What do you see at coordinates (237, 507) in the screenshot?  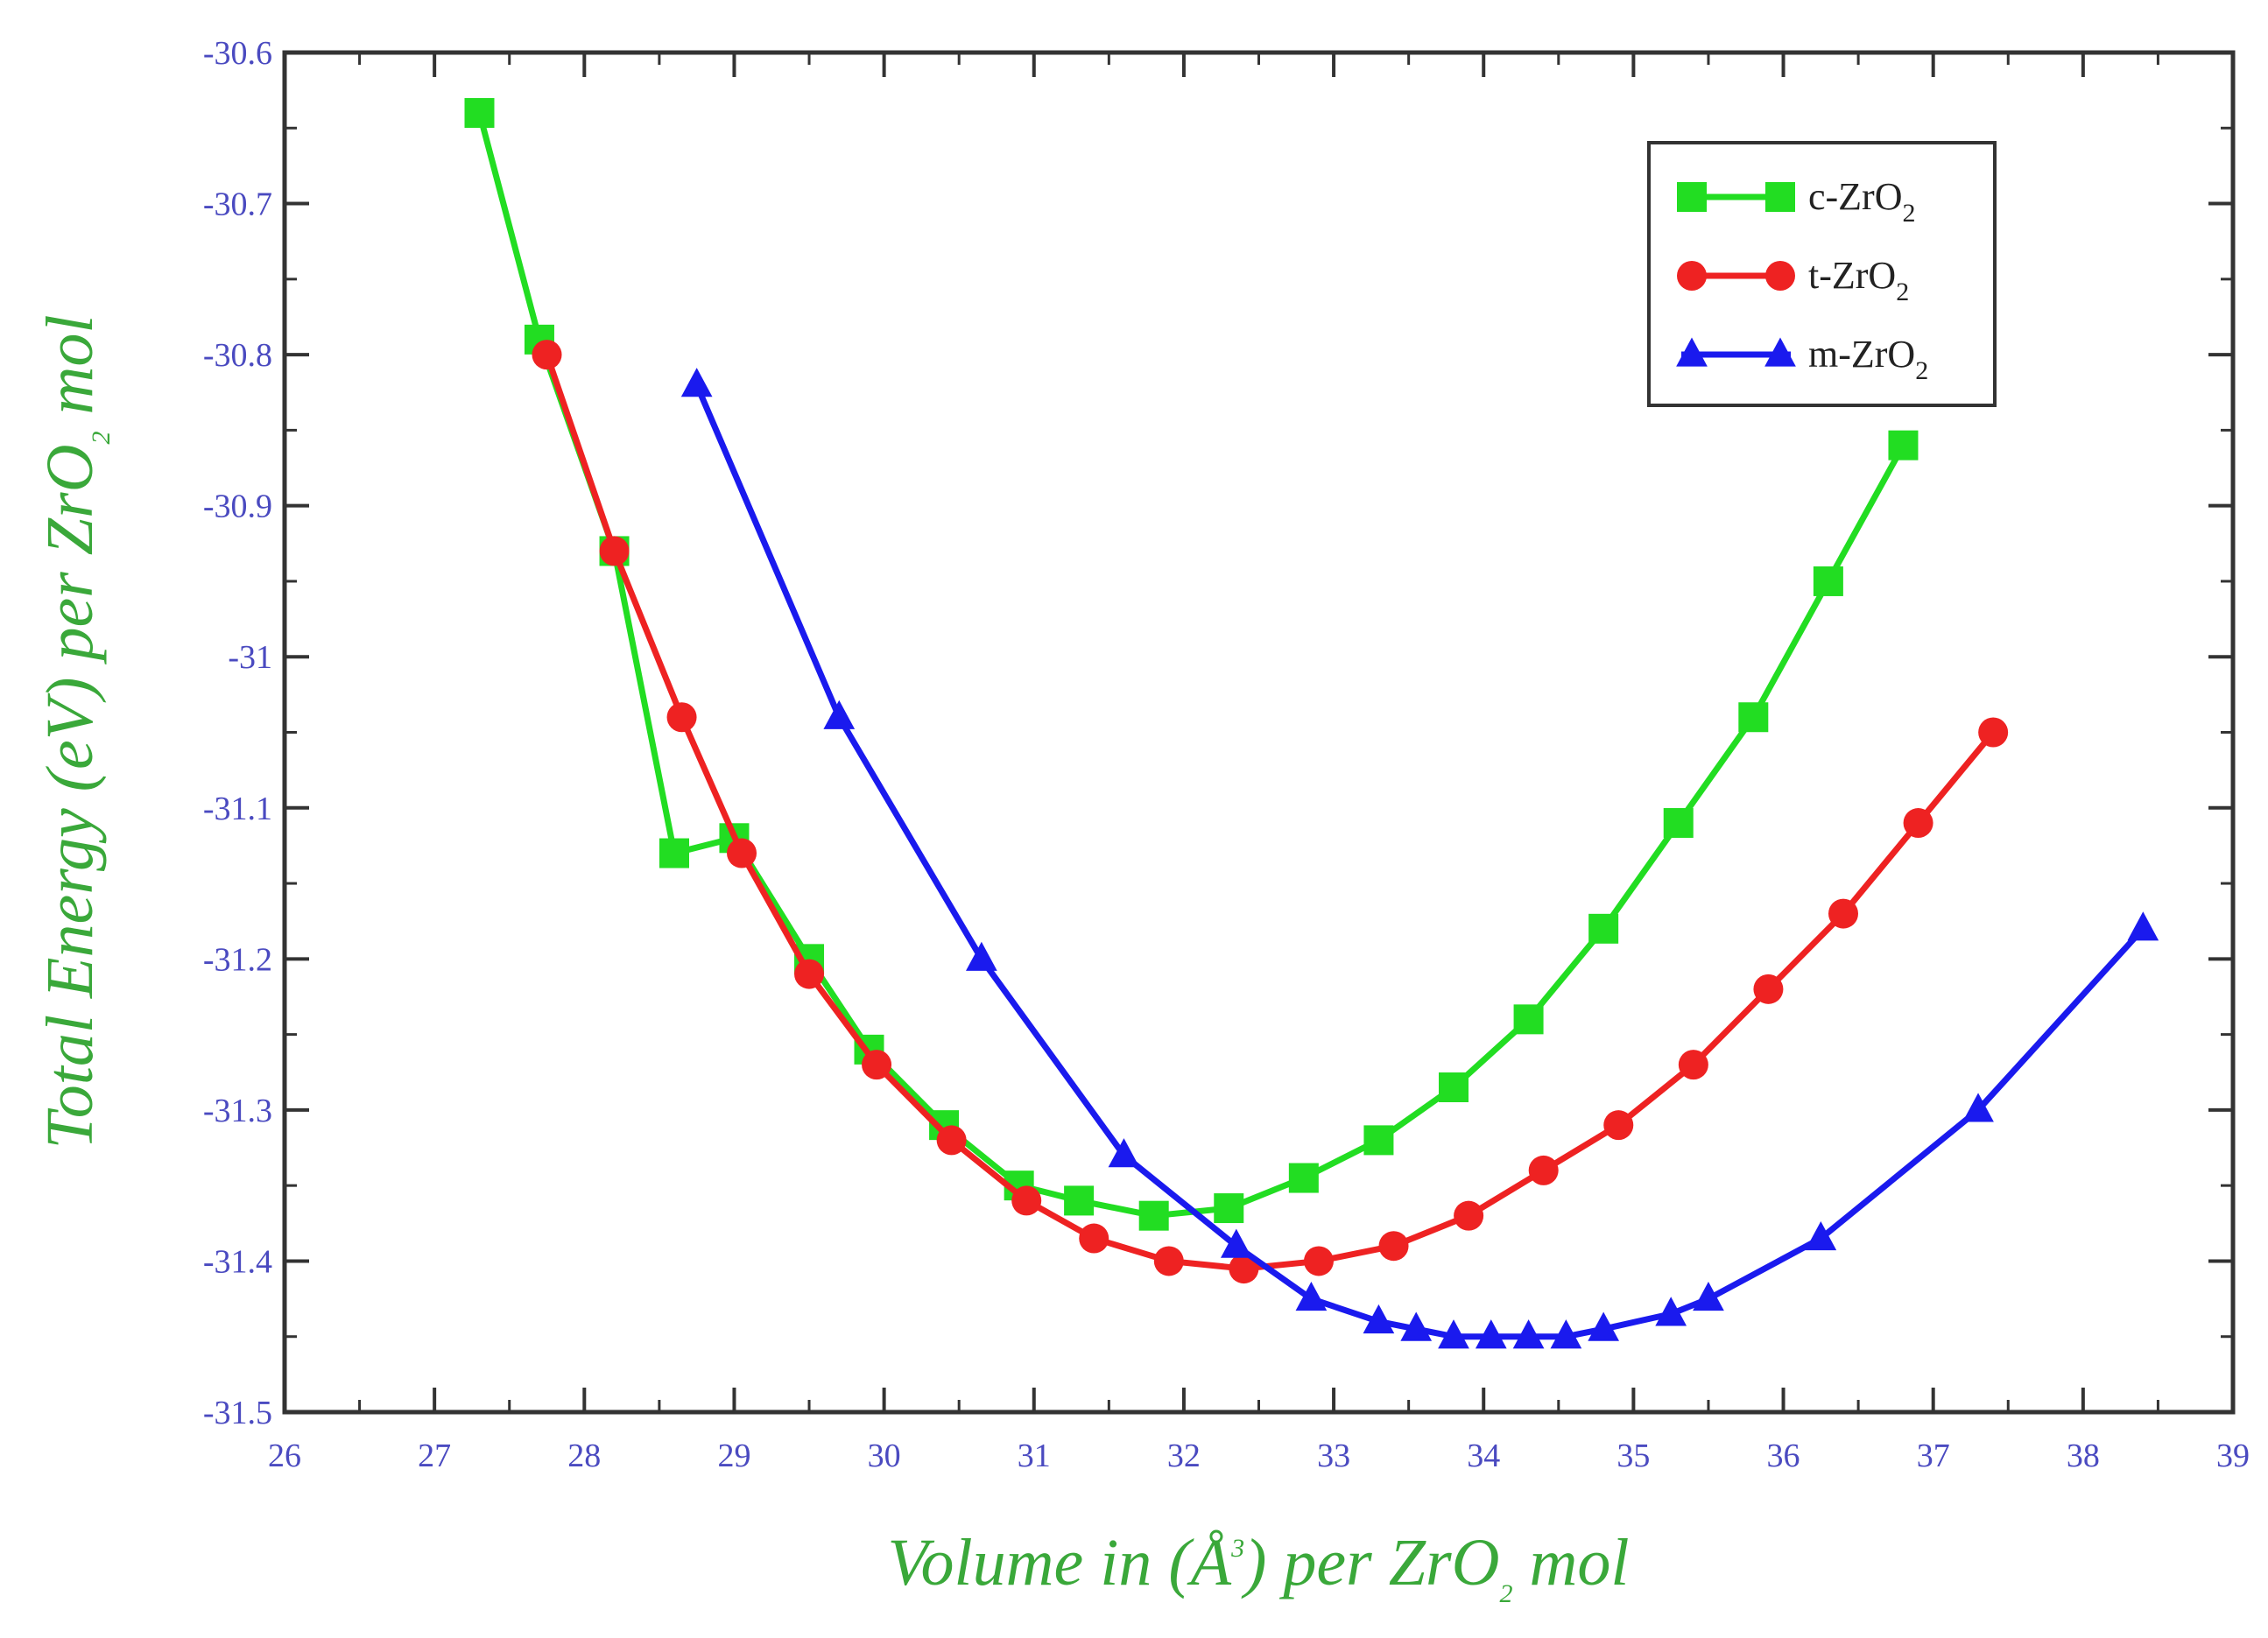 I see `y-tick-label: -30.9` at bounding box center [237, 507].